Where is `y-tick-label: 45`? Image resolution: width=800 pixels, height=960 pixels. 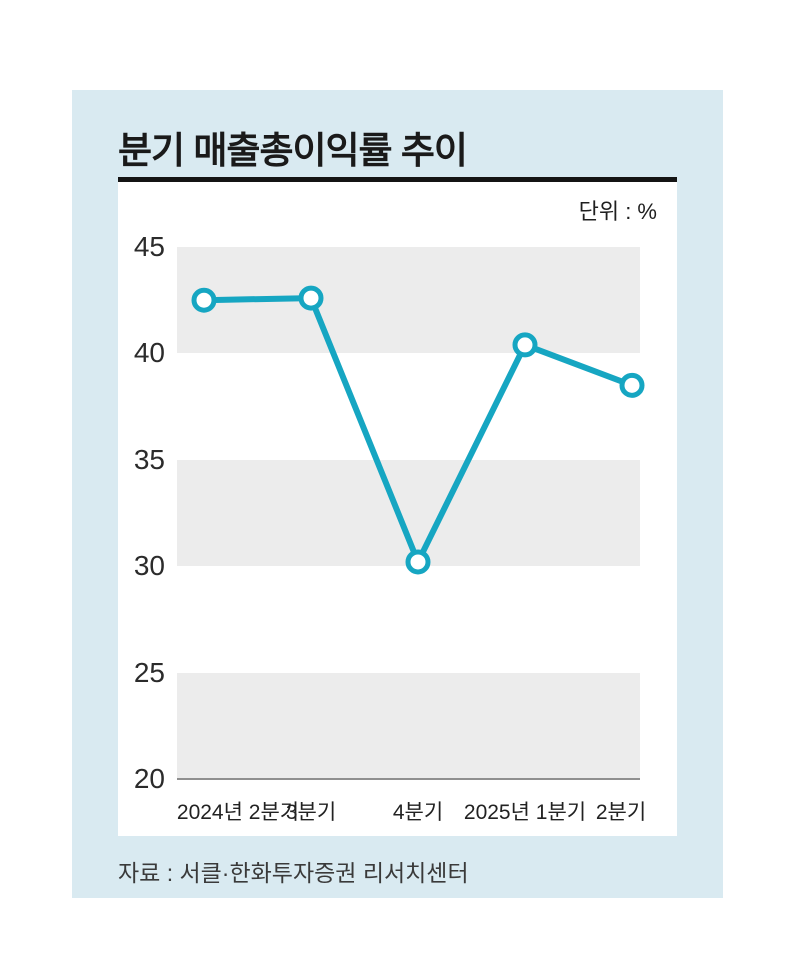
y-tick-label: 45 is located at coordinates (149, 246).